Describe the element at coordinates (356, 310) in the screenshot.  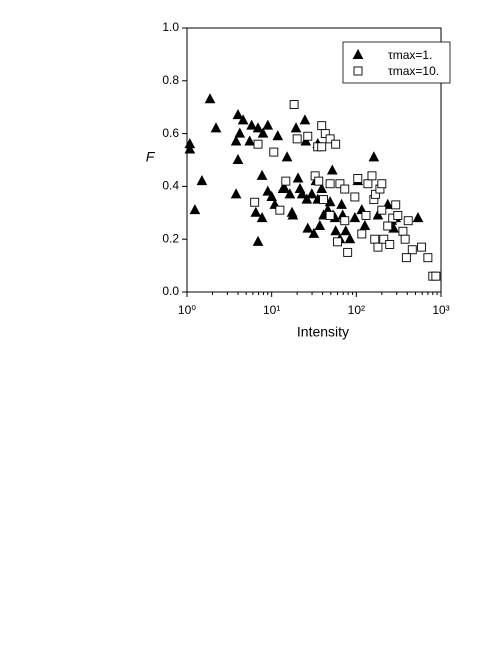
I see `x-tick-label: 10²` at that location.